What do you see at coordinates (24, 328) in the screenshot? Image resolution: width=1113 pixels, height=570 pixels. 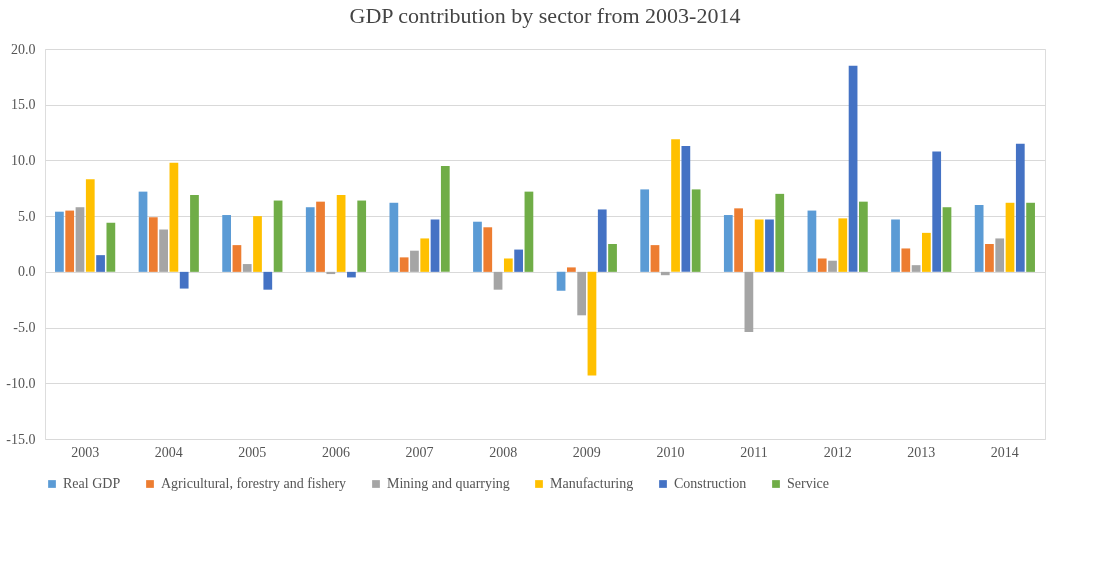 I see `y-tick-label: -5.0` at bounding box center [24, 328].